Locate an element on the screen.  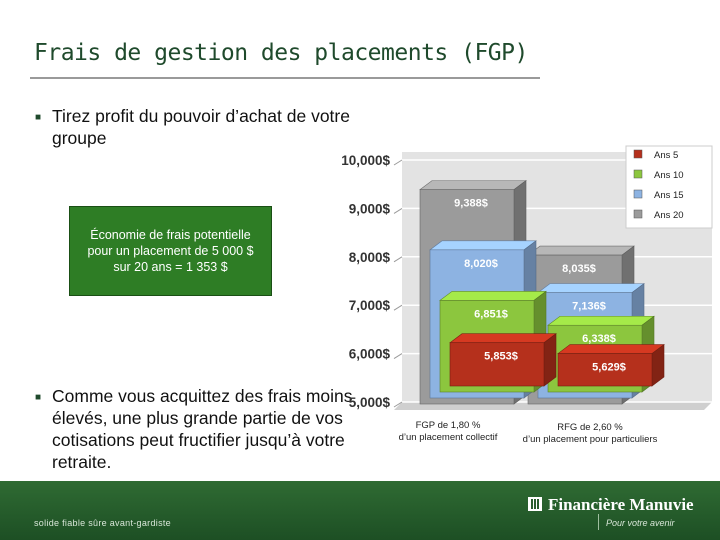
footer-divider is located at coordinates (598, 522).